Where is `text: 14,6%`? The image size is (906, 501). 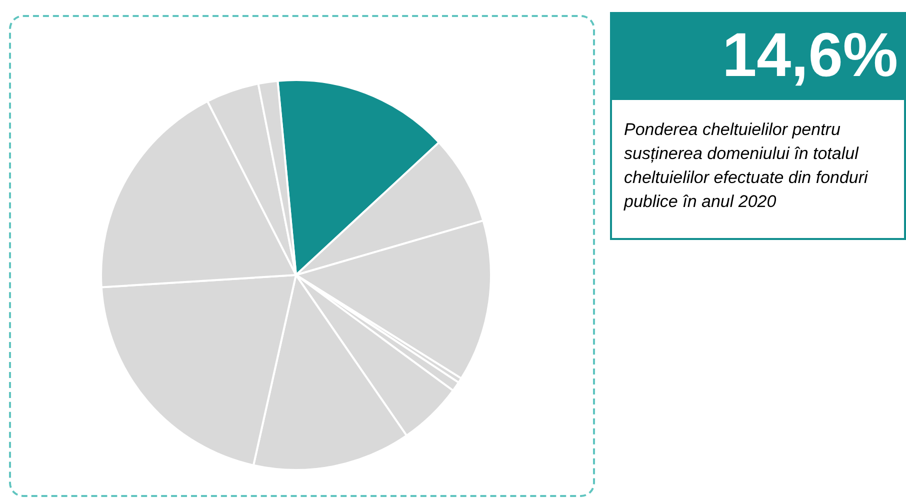
text: 14,6% is located at coordinates (758, 56).